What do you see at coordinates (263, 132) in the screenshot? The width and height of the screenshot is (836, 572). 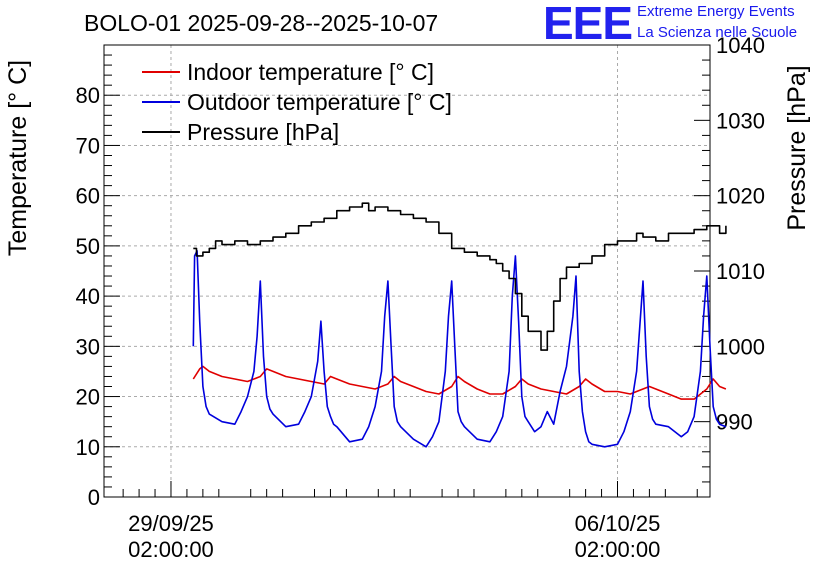 I see `legend-label: Pressure [hPa]` at bounding box center [263, 132].